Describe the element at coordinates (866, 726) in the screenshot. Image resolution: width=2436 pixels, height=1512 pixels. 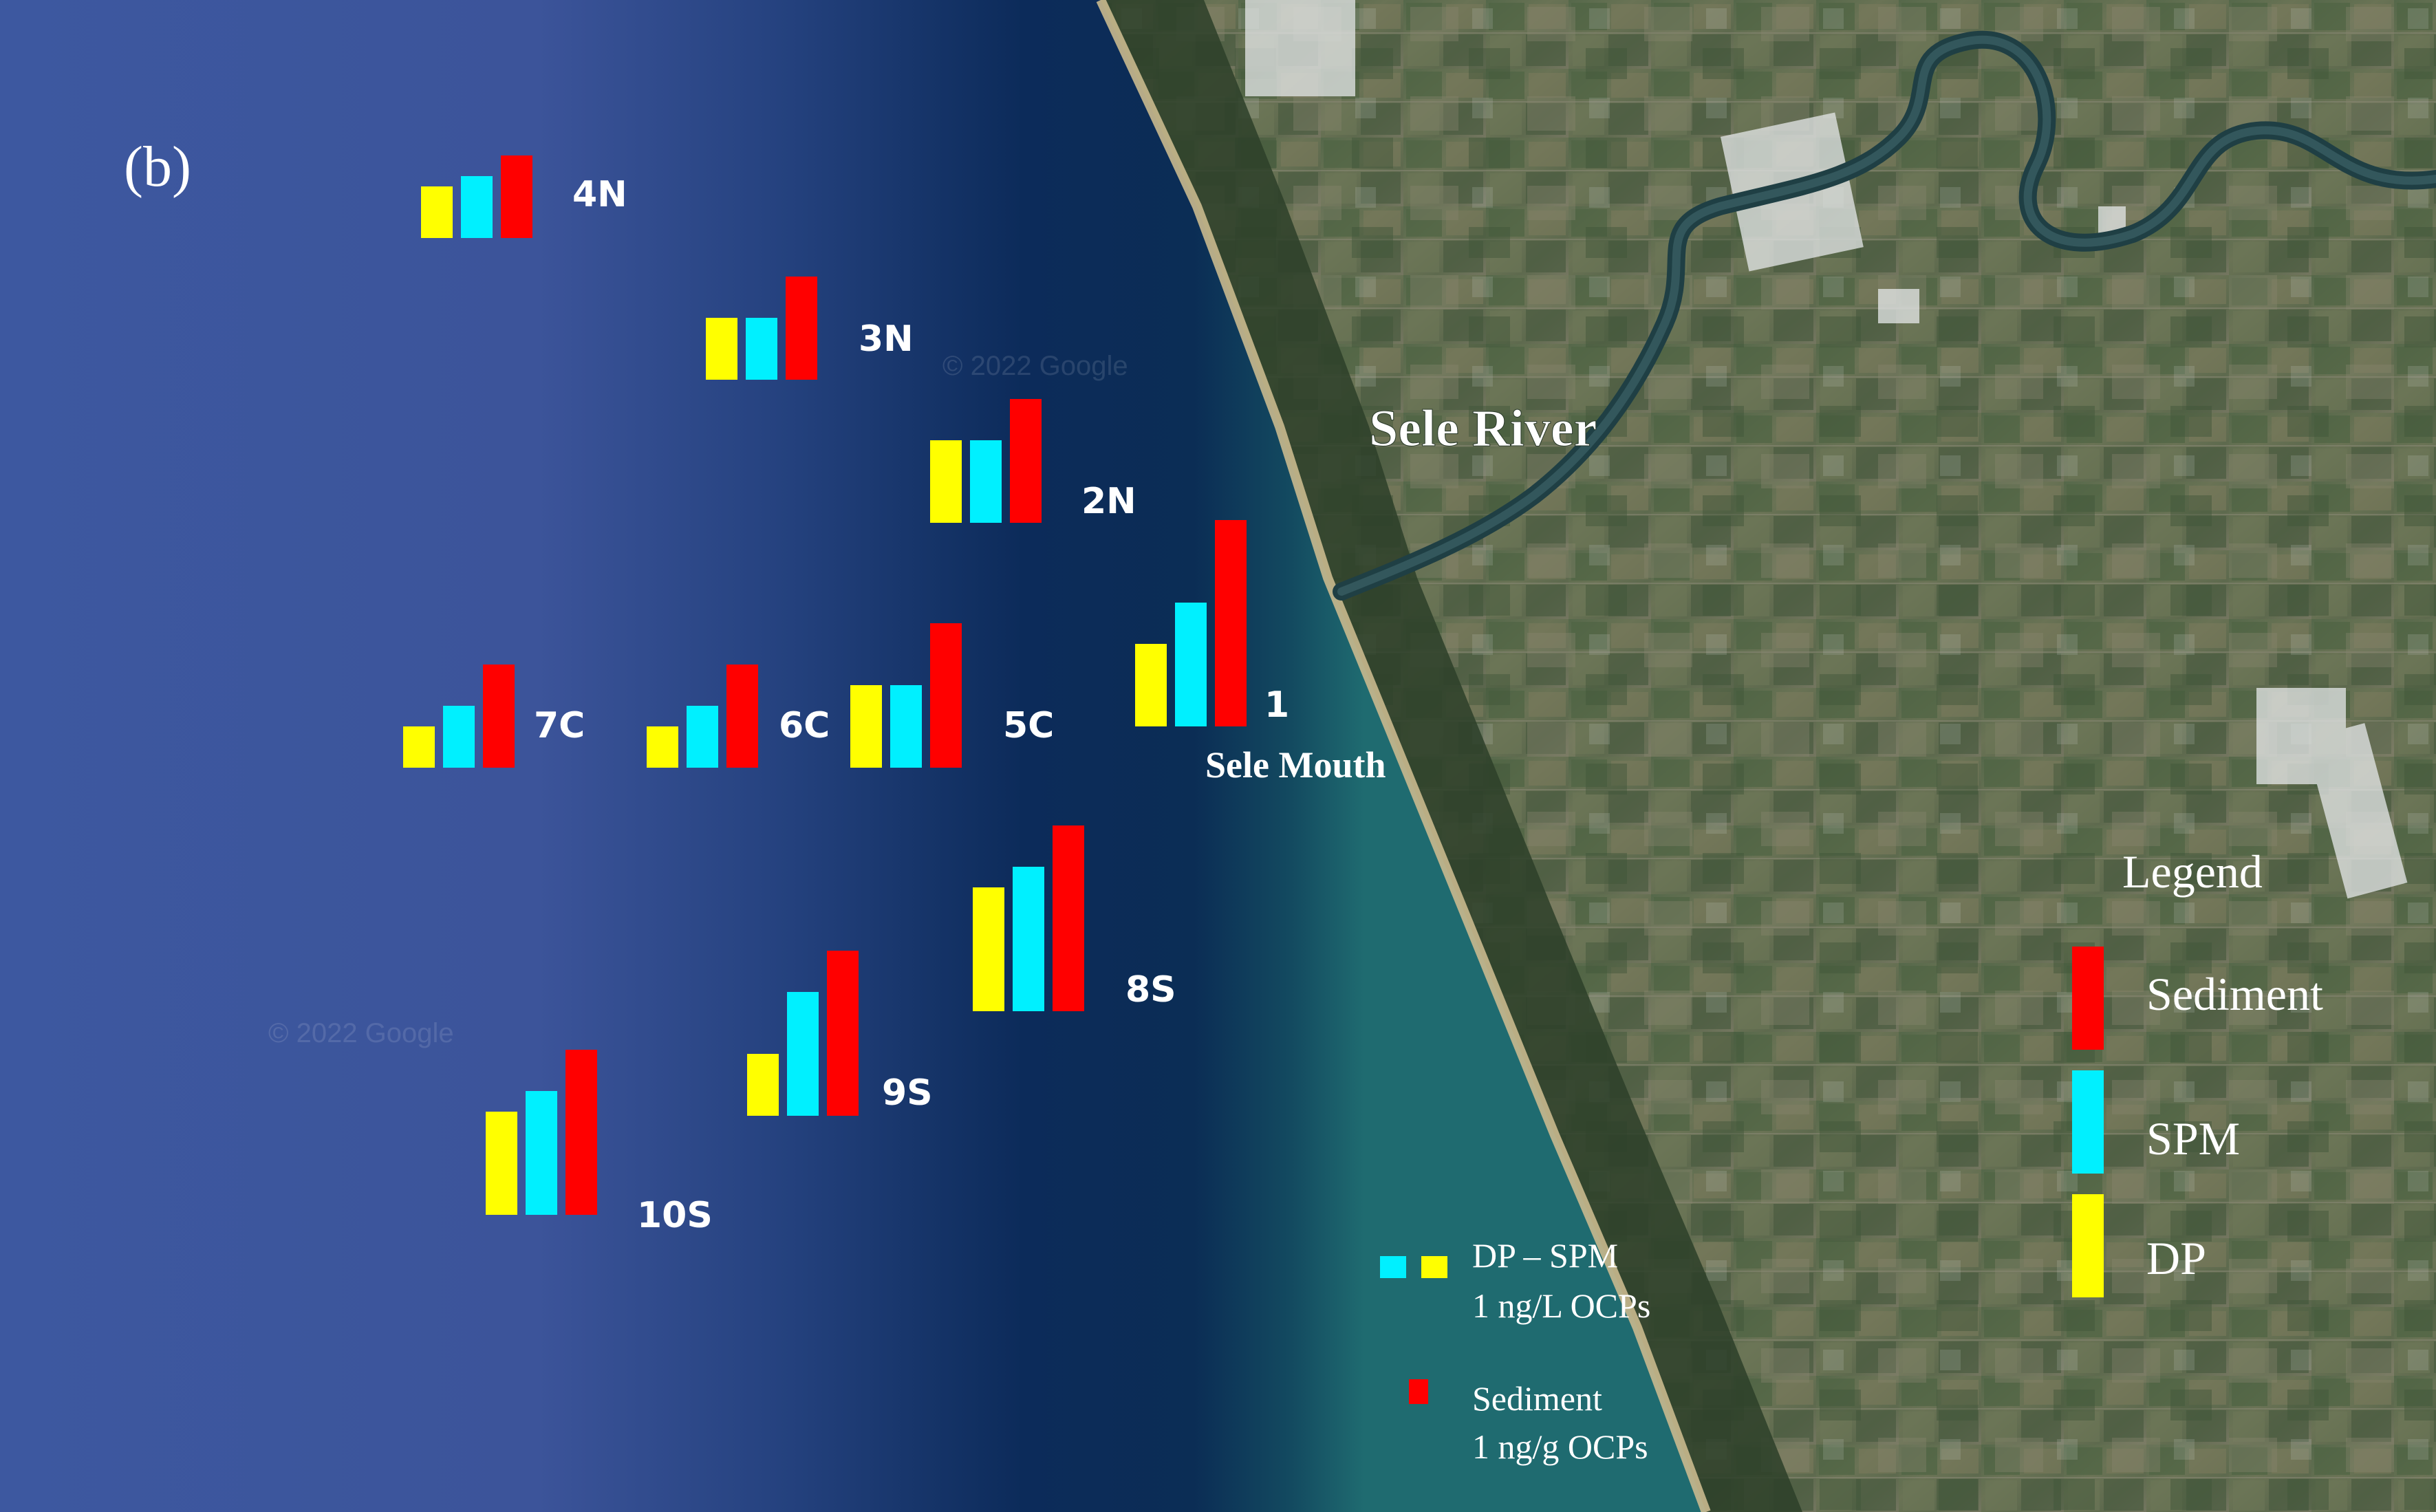
I see `dp-bar-5c` at that location.